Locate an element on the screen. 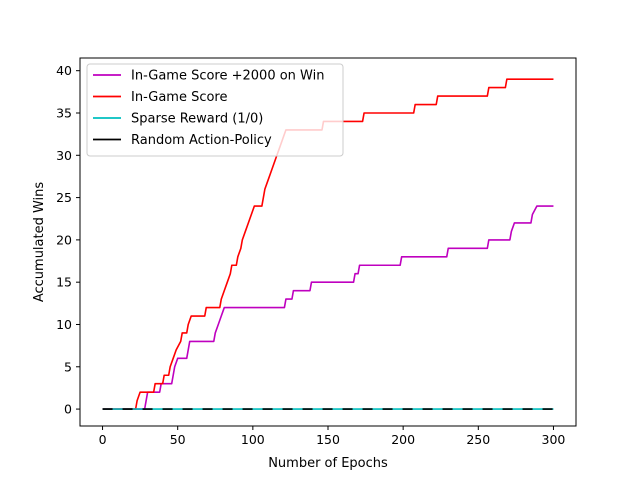 This screenshot has height=480, width=640. x-tick-label: 200 is located at coordinates (403, 439).